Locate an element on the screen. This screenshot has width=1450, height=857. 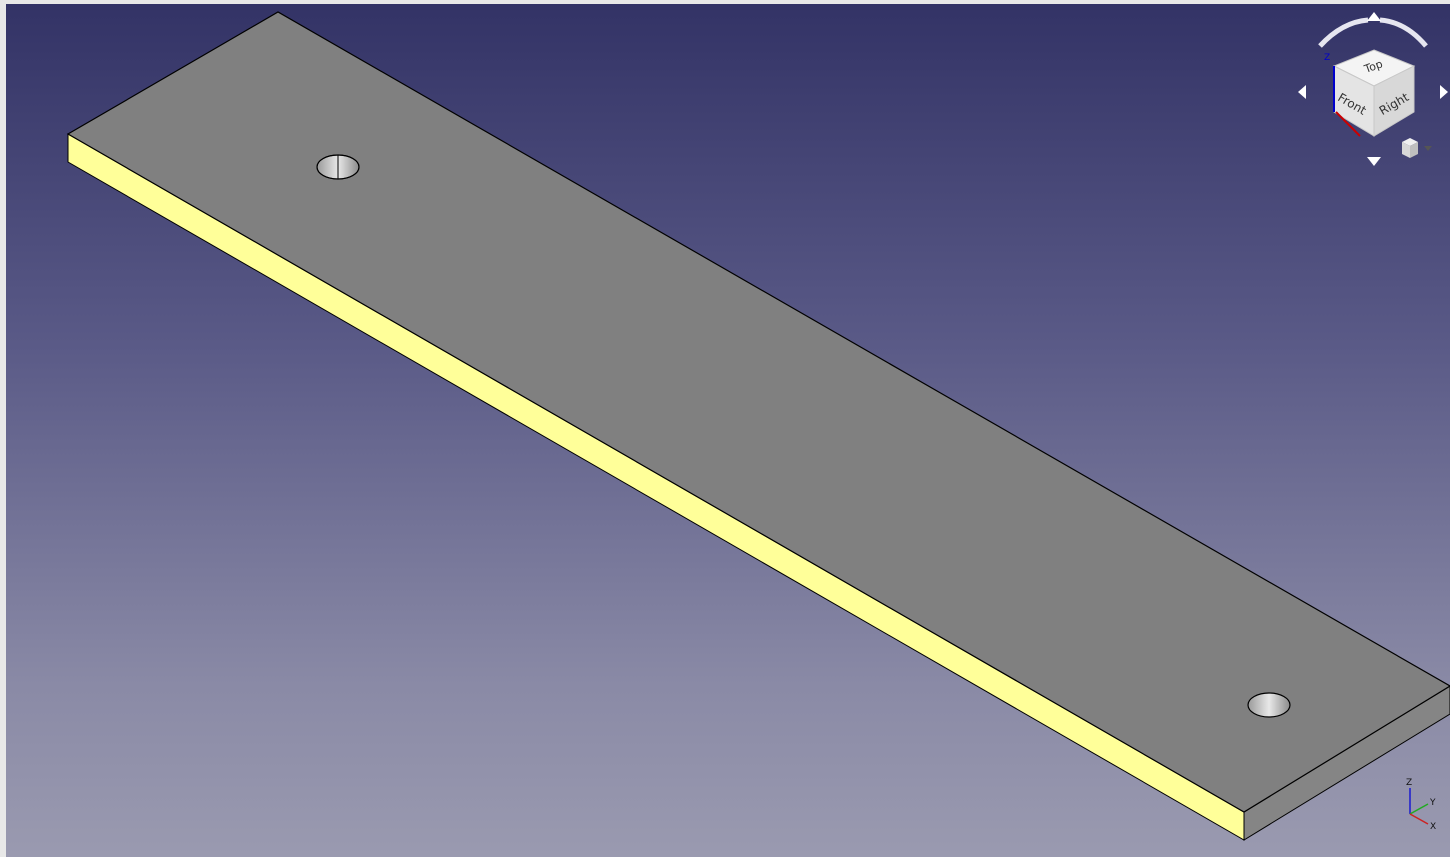
pan-right-arrow-icon is located at coordinates (1444, 92).